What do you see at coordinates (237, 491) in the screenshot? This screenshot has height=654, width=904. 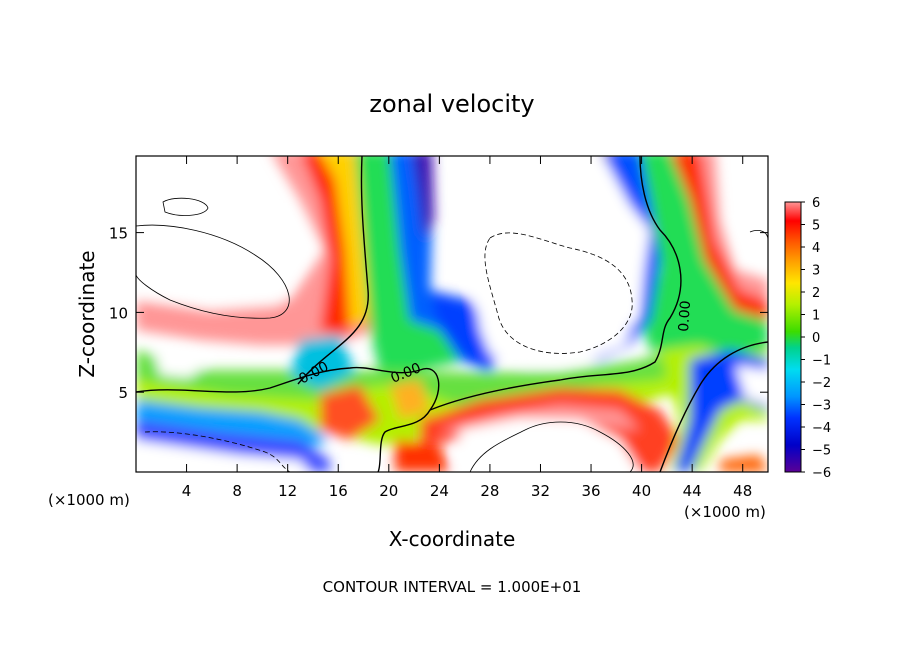 I see `x-tick-label: 8` at bounding box center [237, 491].